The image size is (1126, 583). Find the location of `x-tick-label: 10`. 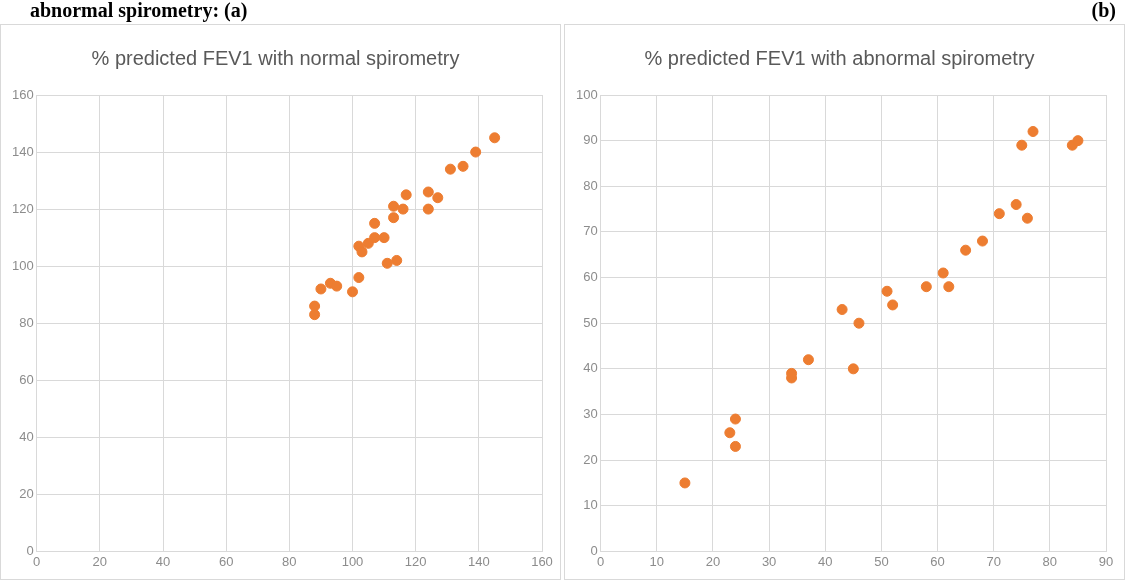

x-tick-label: 10 is located at coordinates (657, 561).